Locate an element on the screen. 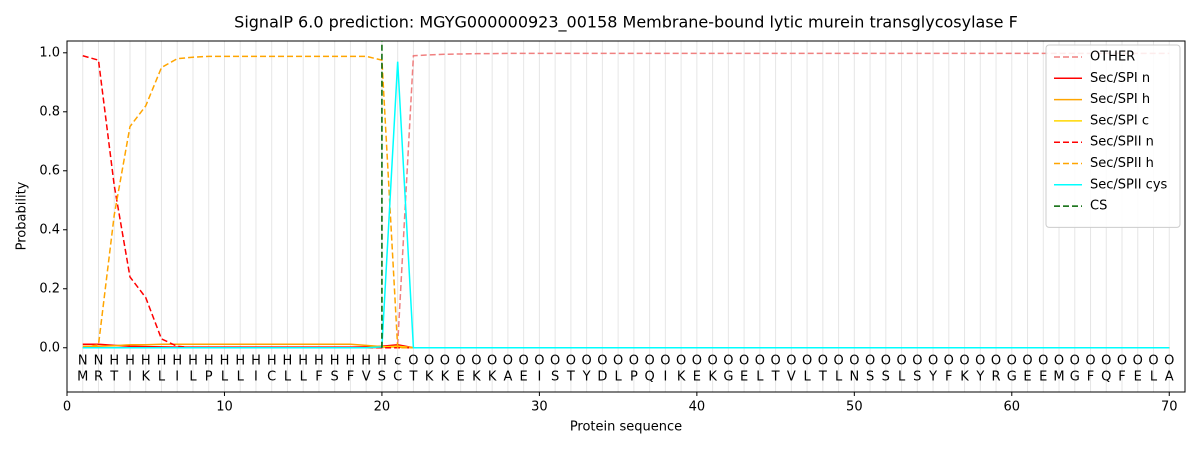  y-tick-label: 0.8 is located at coordinates (49, 111).